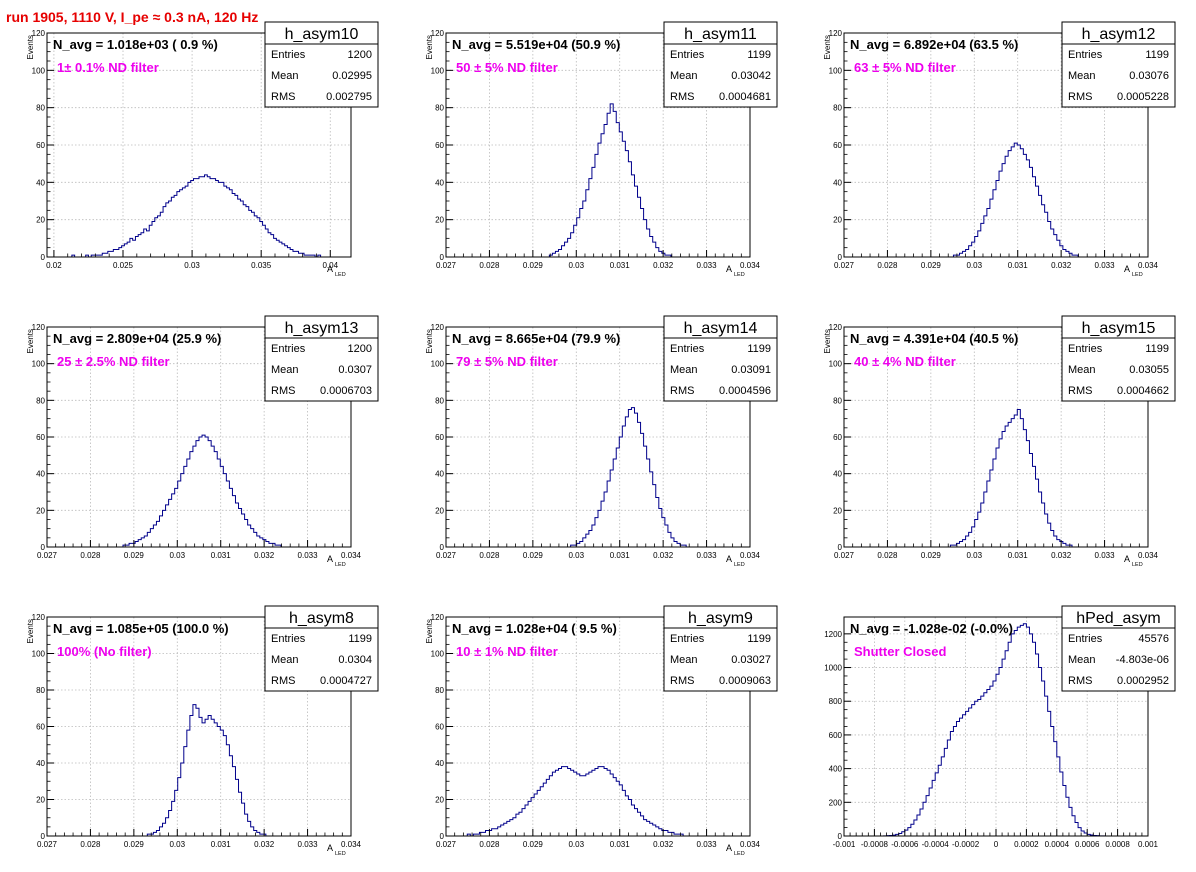 Image resolution: width=1196 pixels, height=872 pixels. I want to click on stats-mean-value: 0.03076, so click(1149, 76).